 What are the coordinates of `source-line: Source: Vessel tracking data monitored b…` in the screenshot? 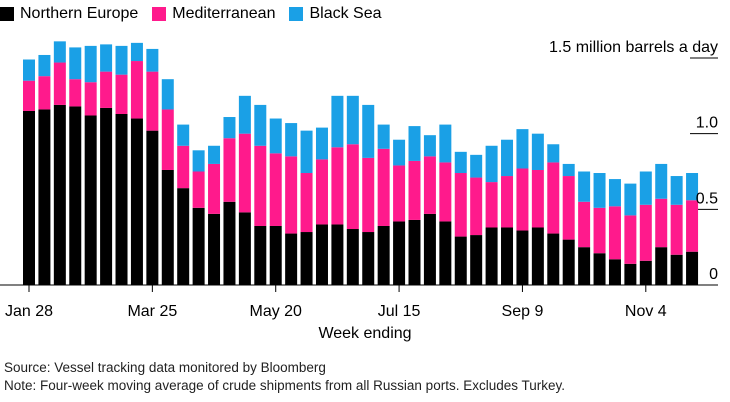 It's located at (165, 367).